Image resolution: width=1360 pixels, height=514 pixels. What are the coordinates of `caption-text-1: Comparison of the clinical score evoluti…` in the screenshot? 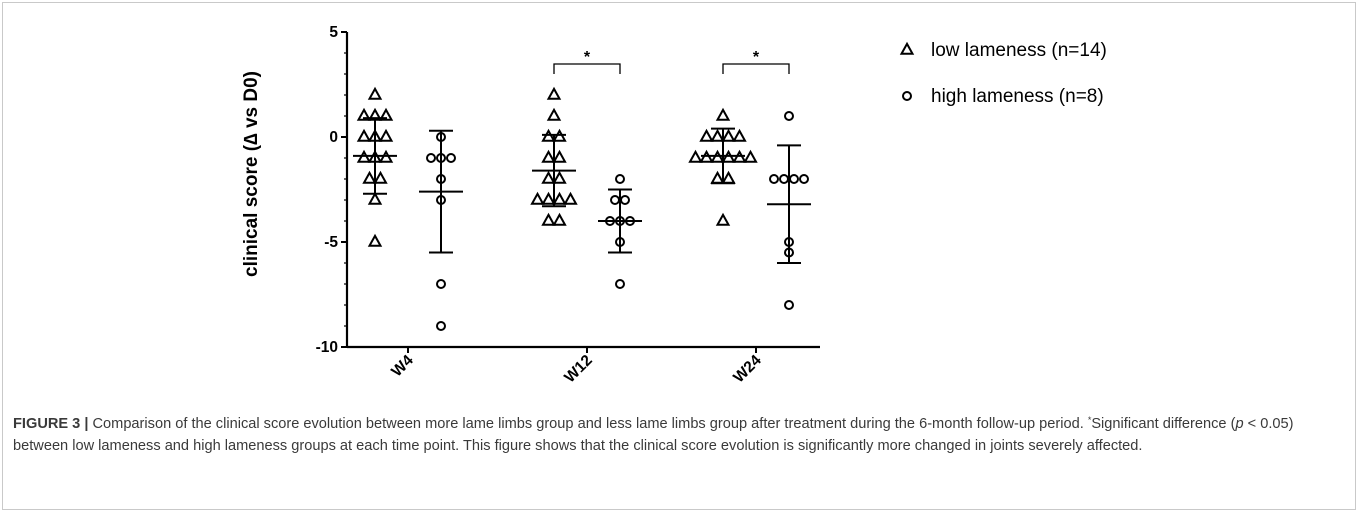 It's located at (588, 424).